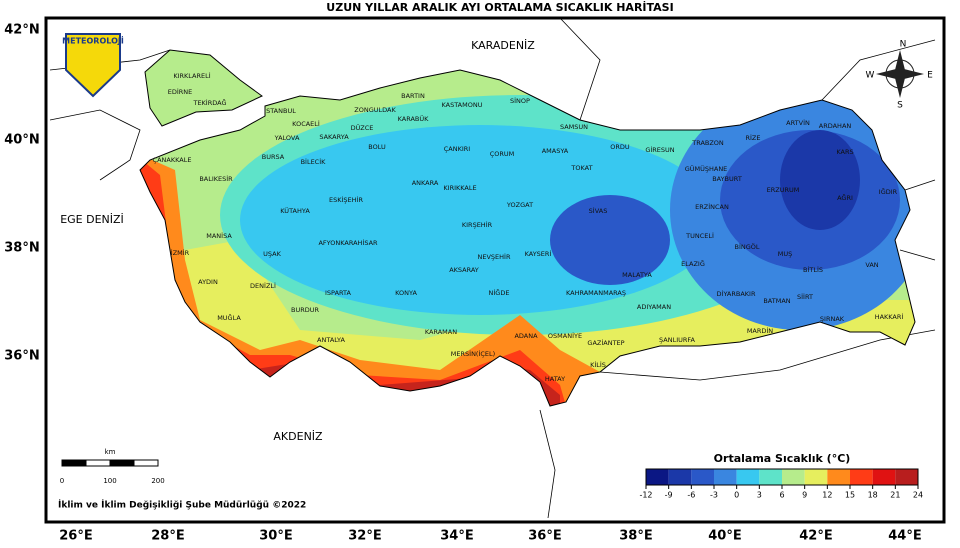 This screenshot has height=548, width=960. I want to click on province-label: BAYBURT, so click(727, 179).